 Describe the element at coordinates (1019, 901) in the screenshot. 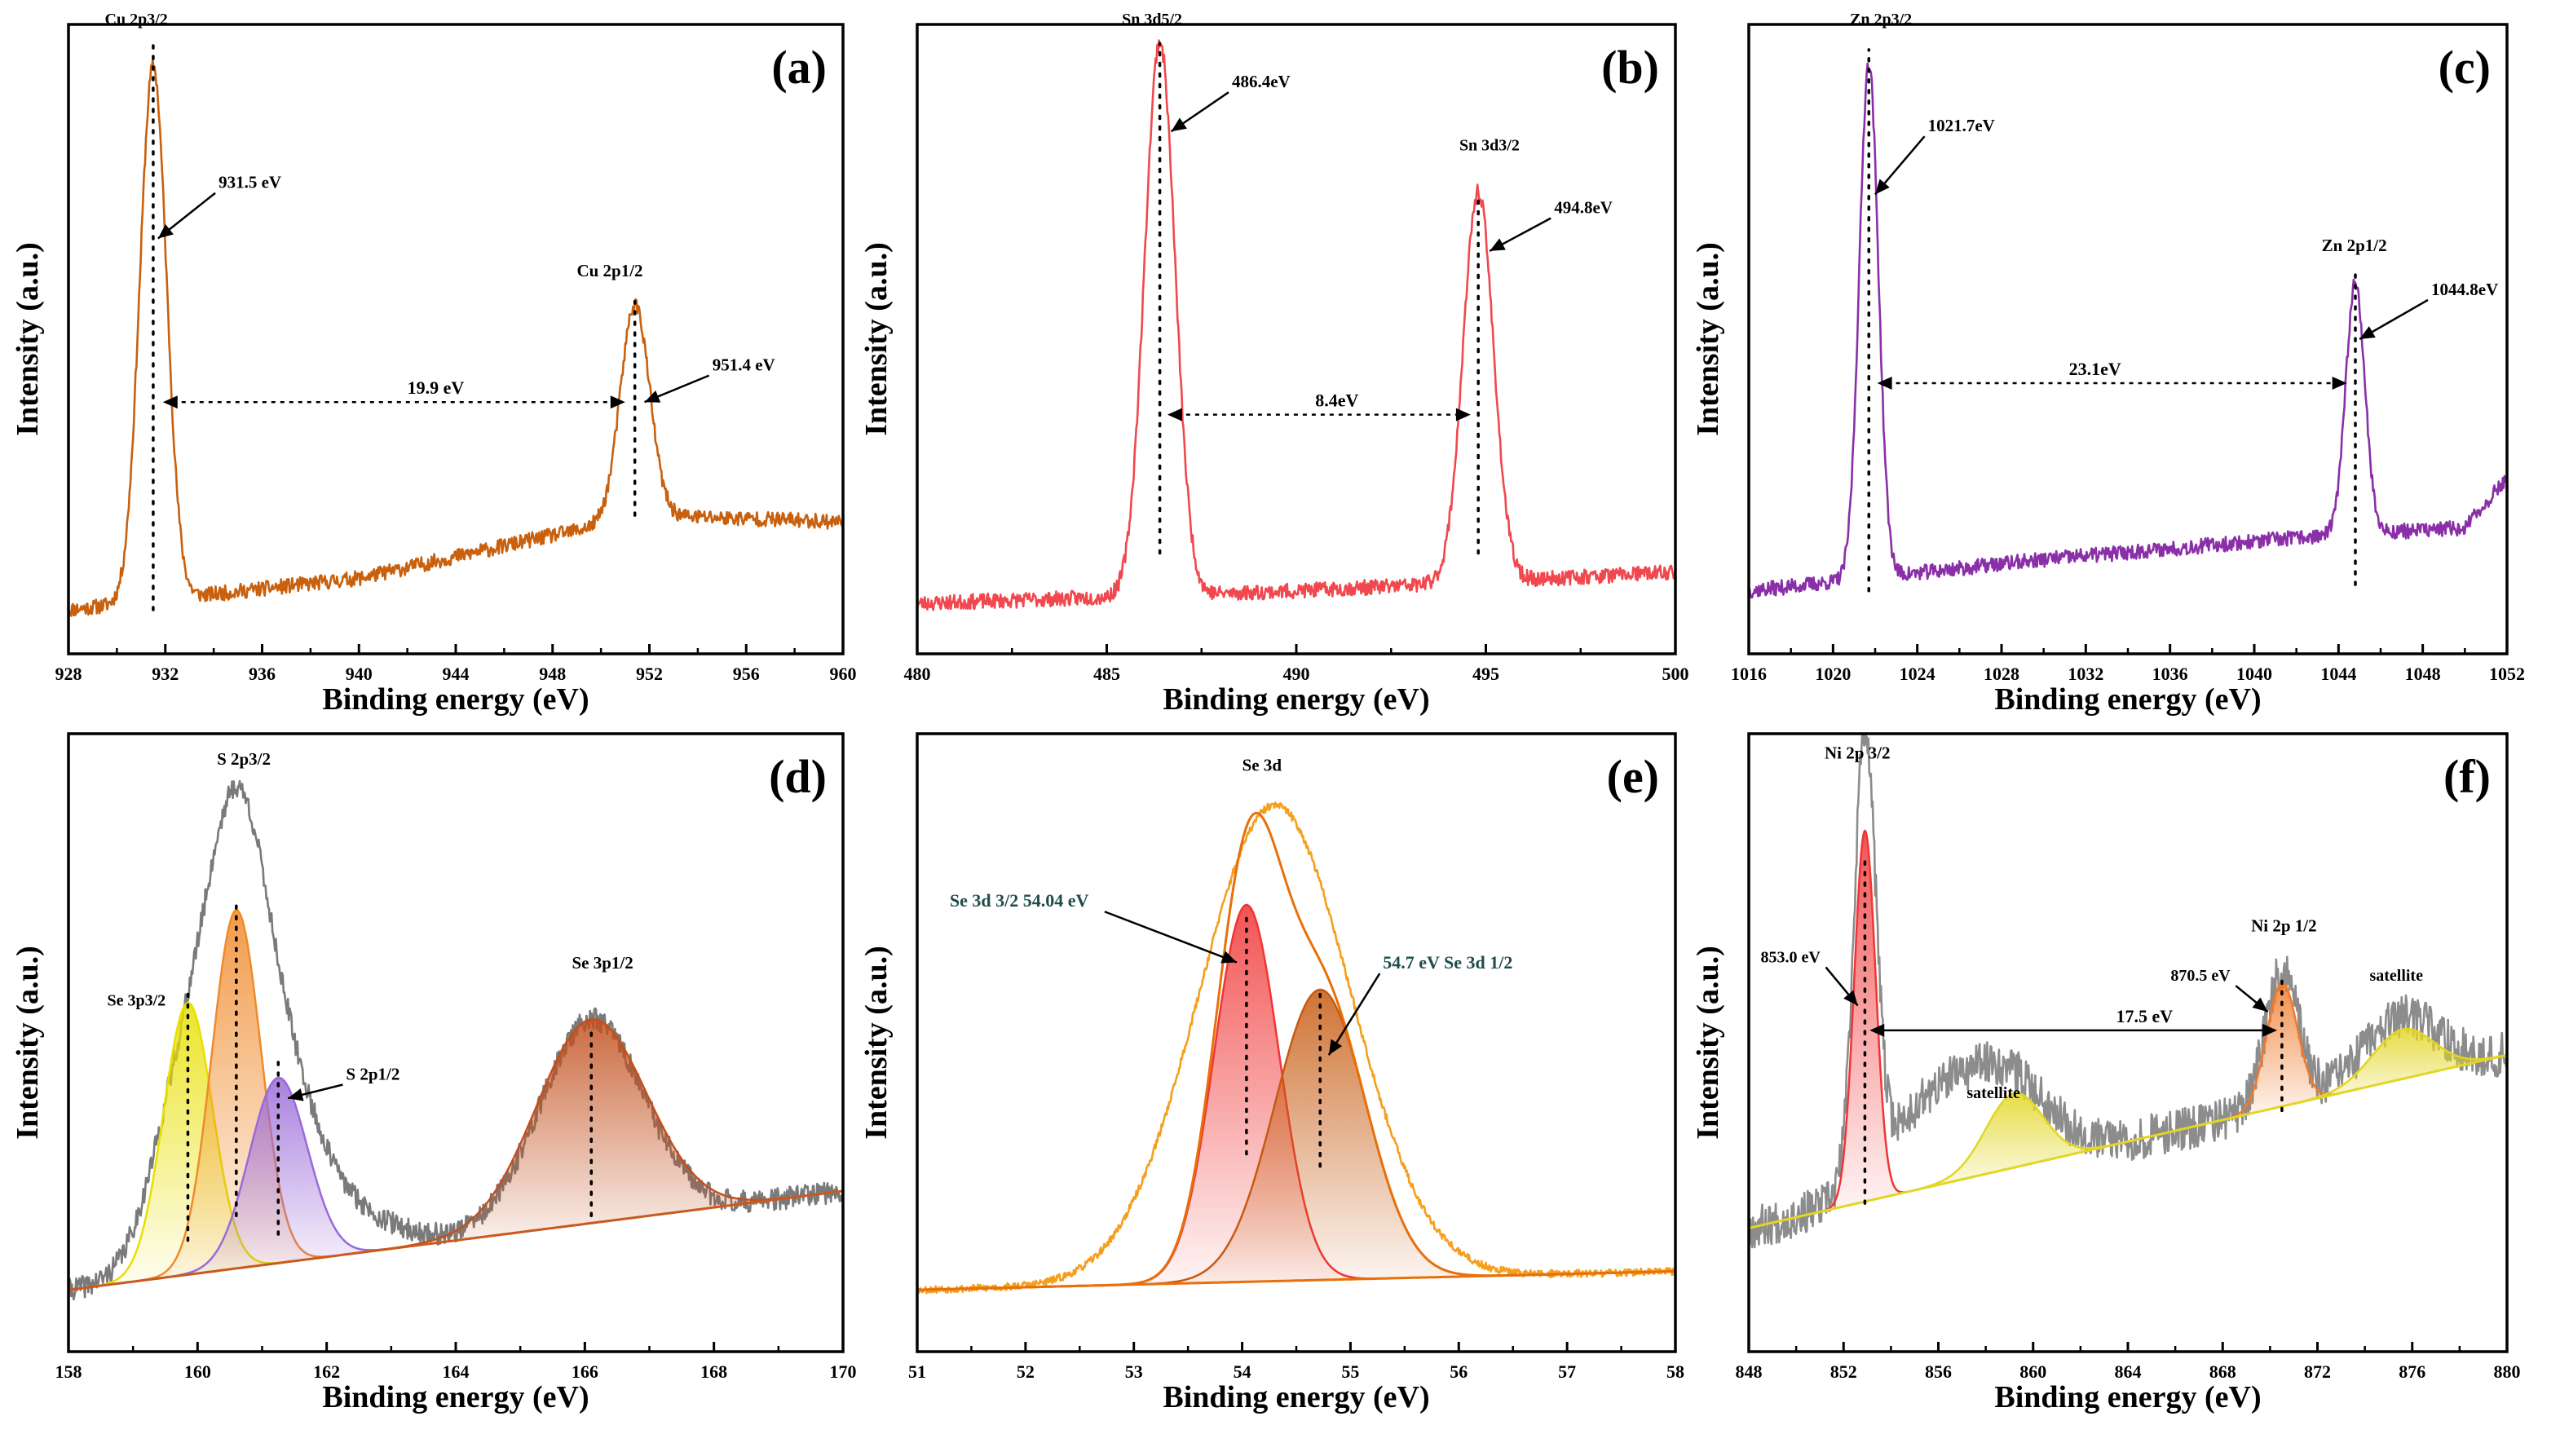

I see `peak-annotation: Se 3d 3/2 54.04 eV` at that location.